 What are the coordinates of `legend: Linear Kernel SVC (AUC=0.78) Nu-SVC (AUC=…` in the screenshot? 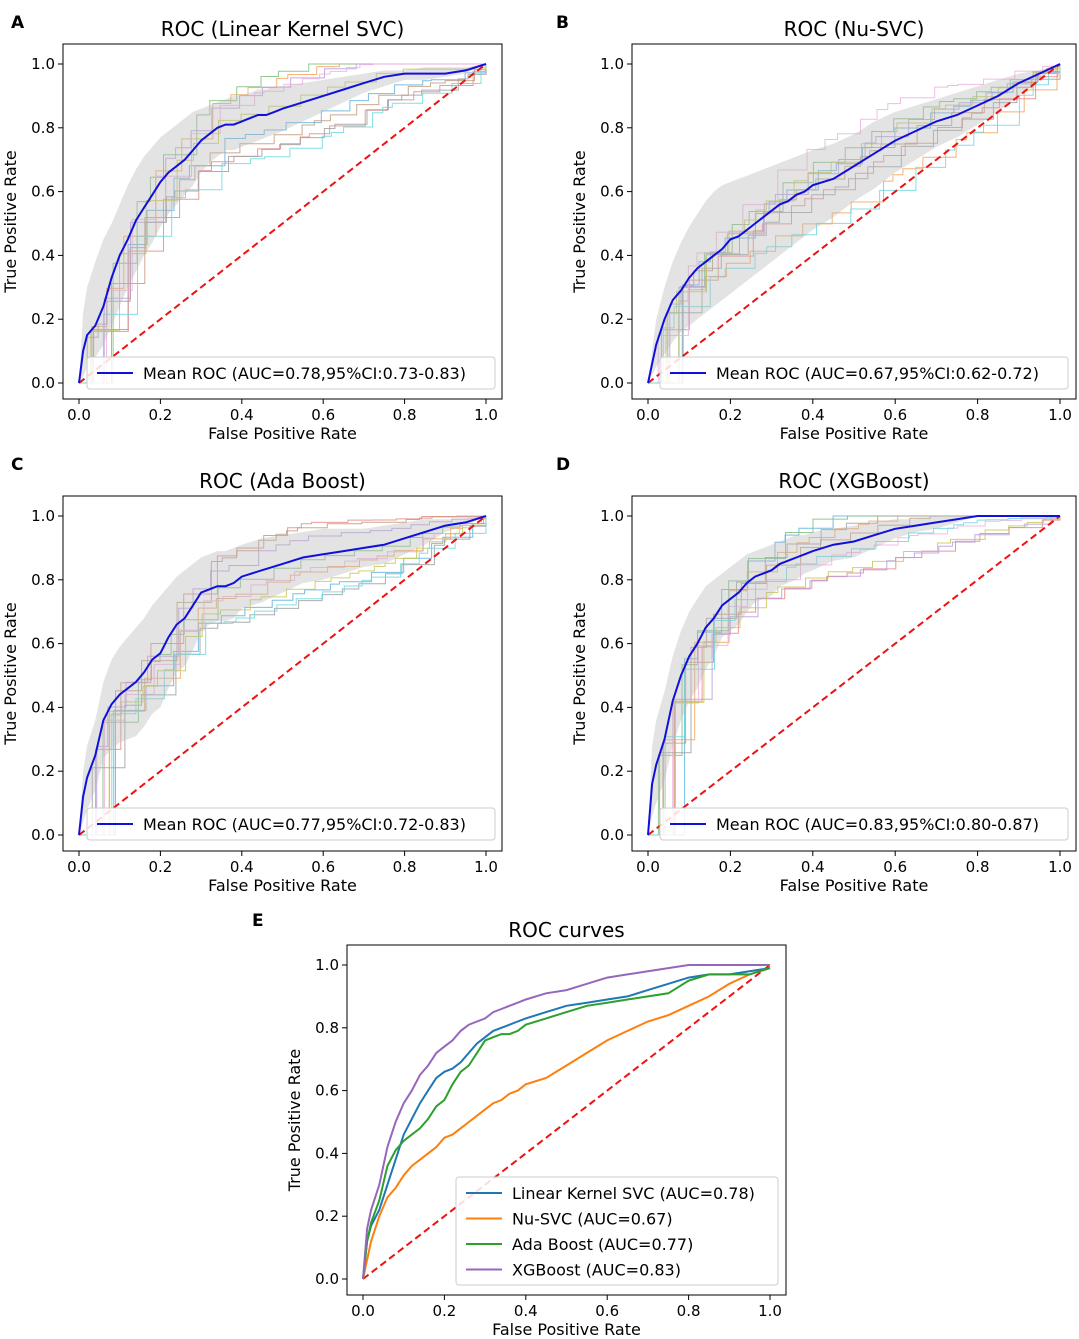 It's located at (617, 1231).